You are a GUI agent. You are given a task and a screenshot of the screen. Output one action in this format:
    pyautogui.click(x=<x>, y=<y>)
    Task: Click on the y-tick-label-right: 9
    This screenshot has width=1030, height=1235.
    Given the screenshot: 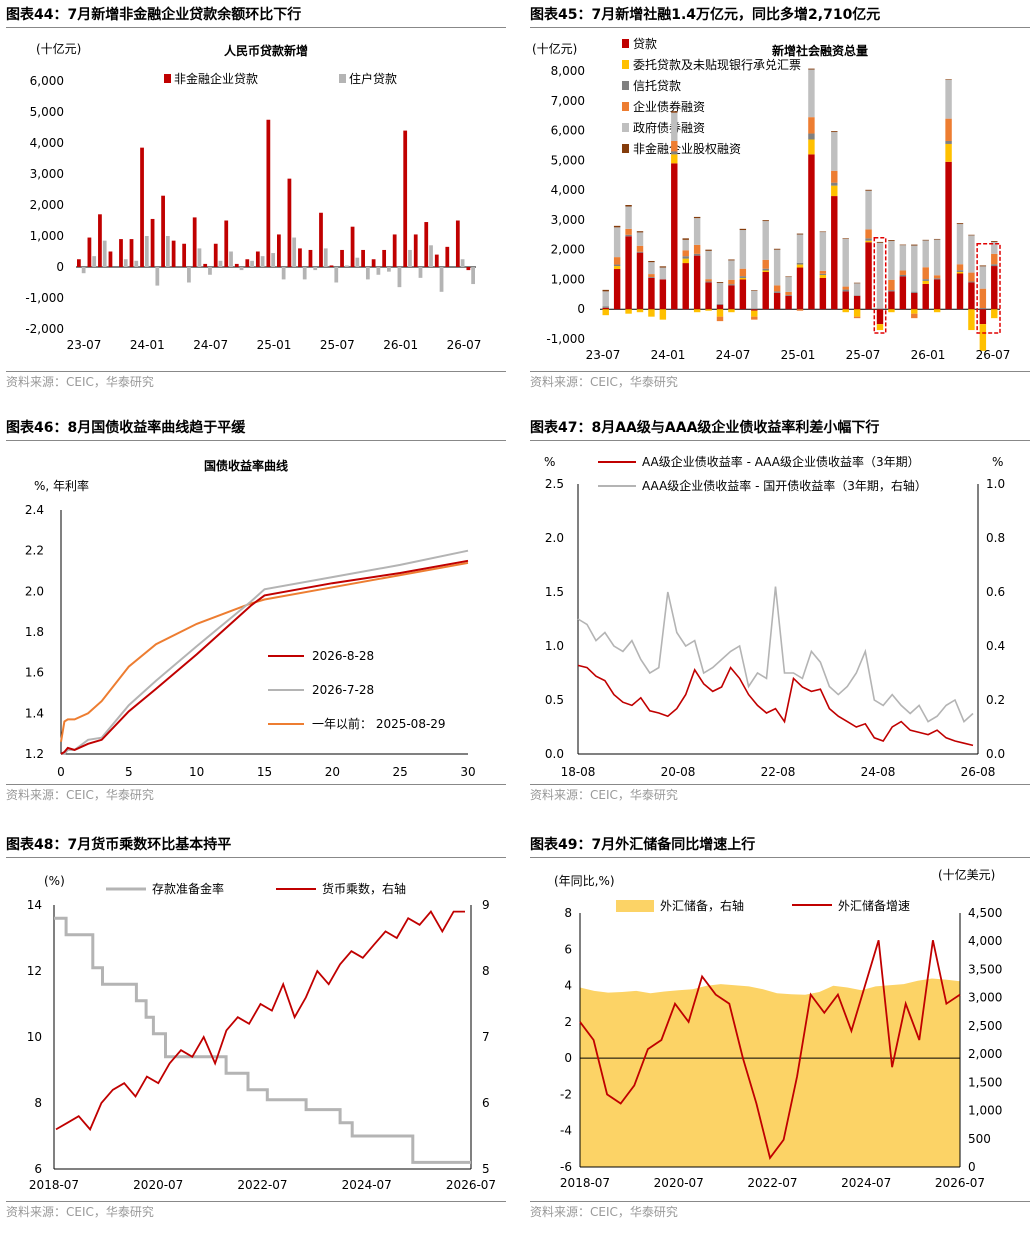 What is the action you would take?
    pyautogui.click(x=486, y=905)
    